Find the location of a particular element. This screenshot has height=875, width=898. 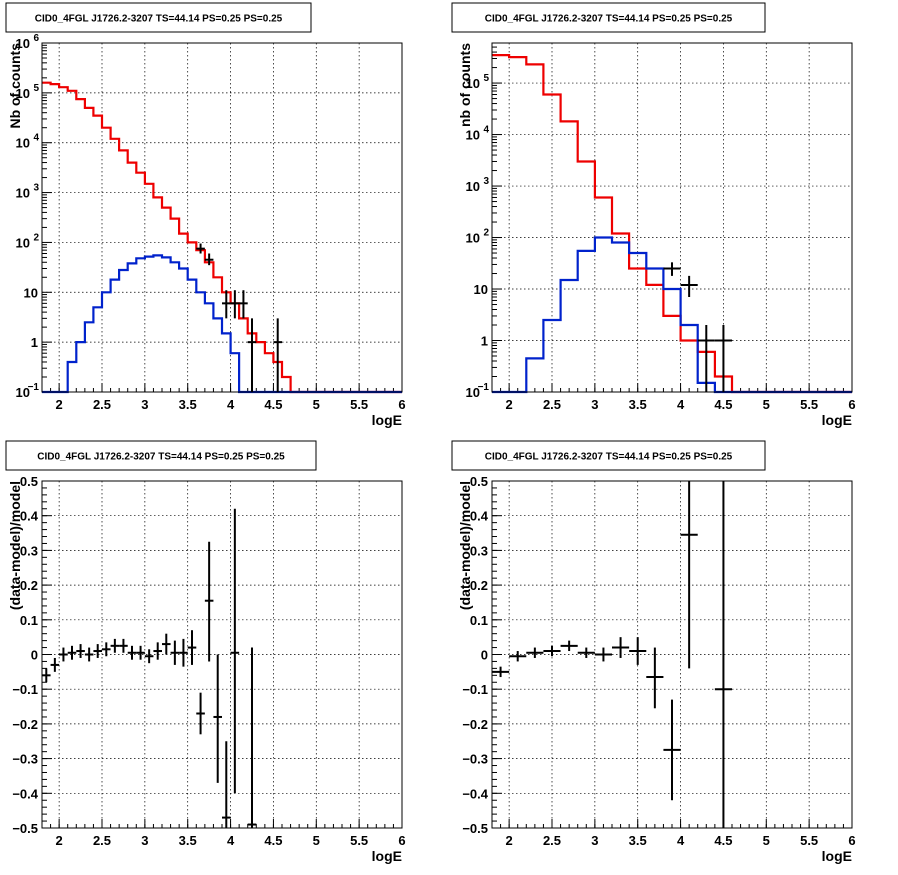

y-axis-title: nb of counts is located at coordinates (465, 85).